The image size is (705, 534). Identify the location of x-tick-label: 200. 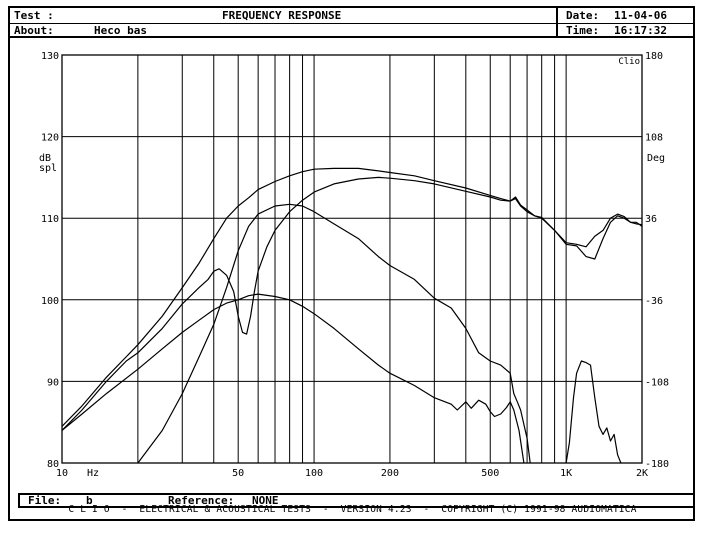
(390, 473).